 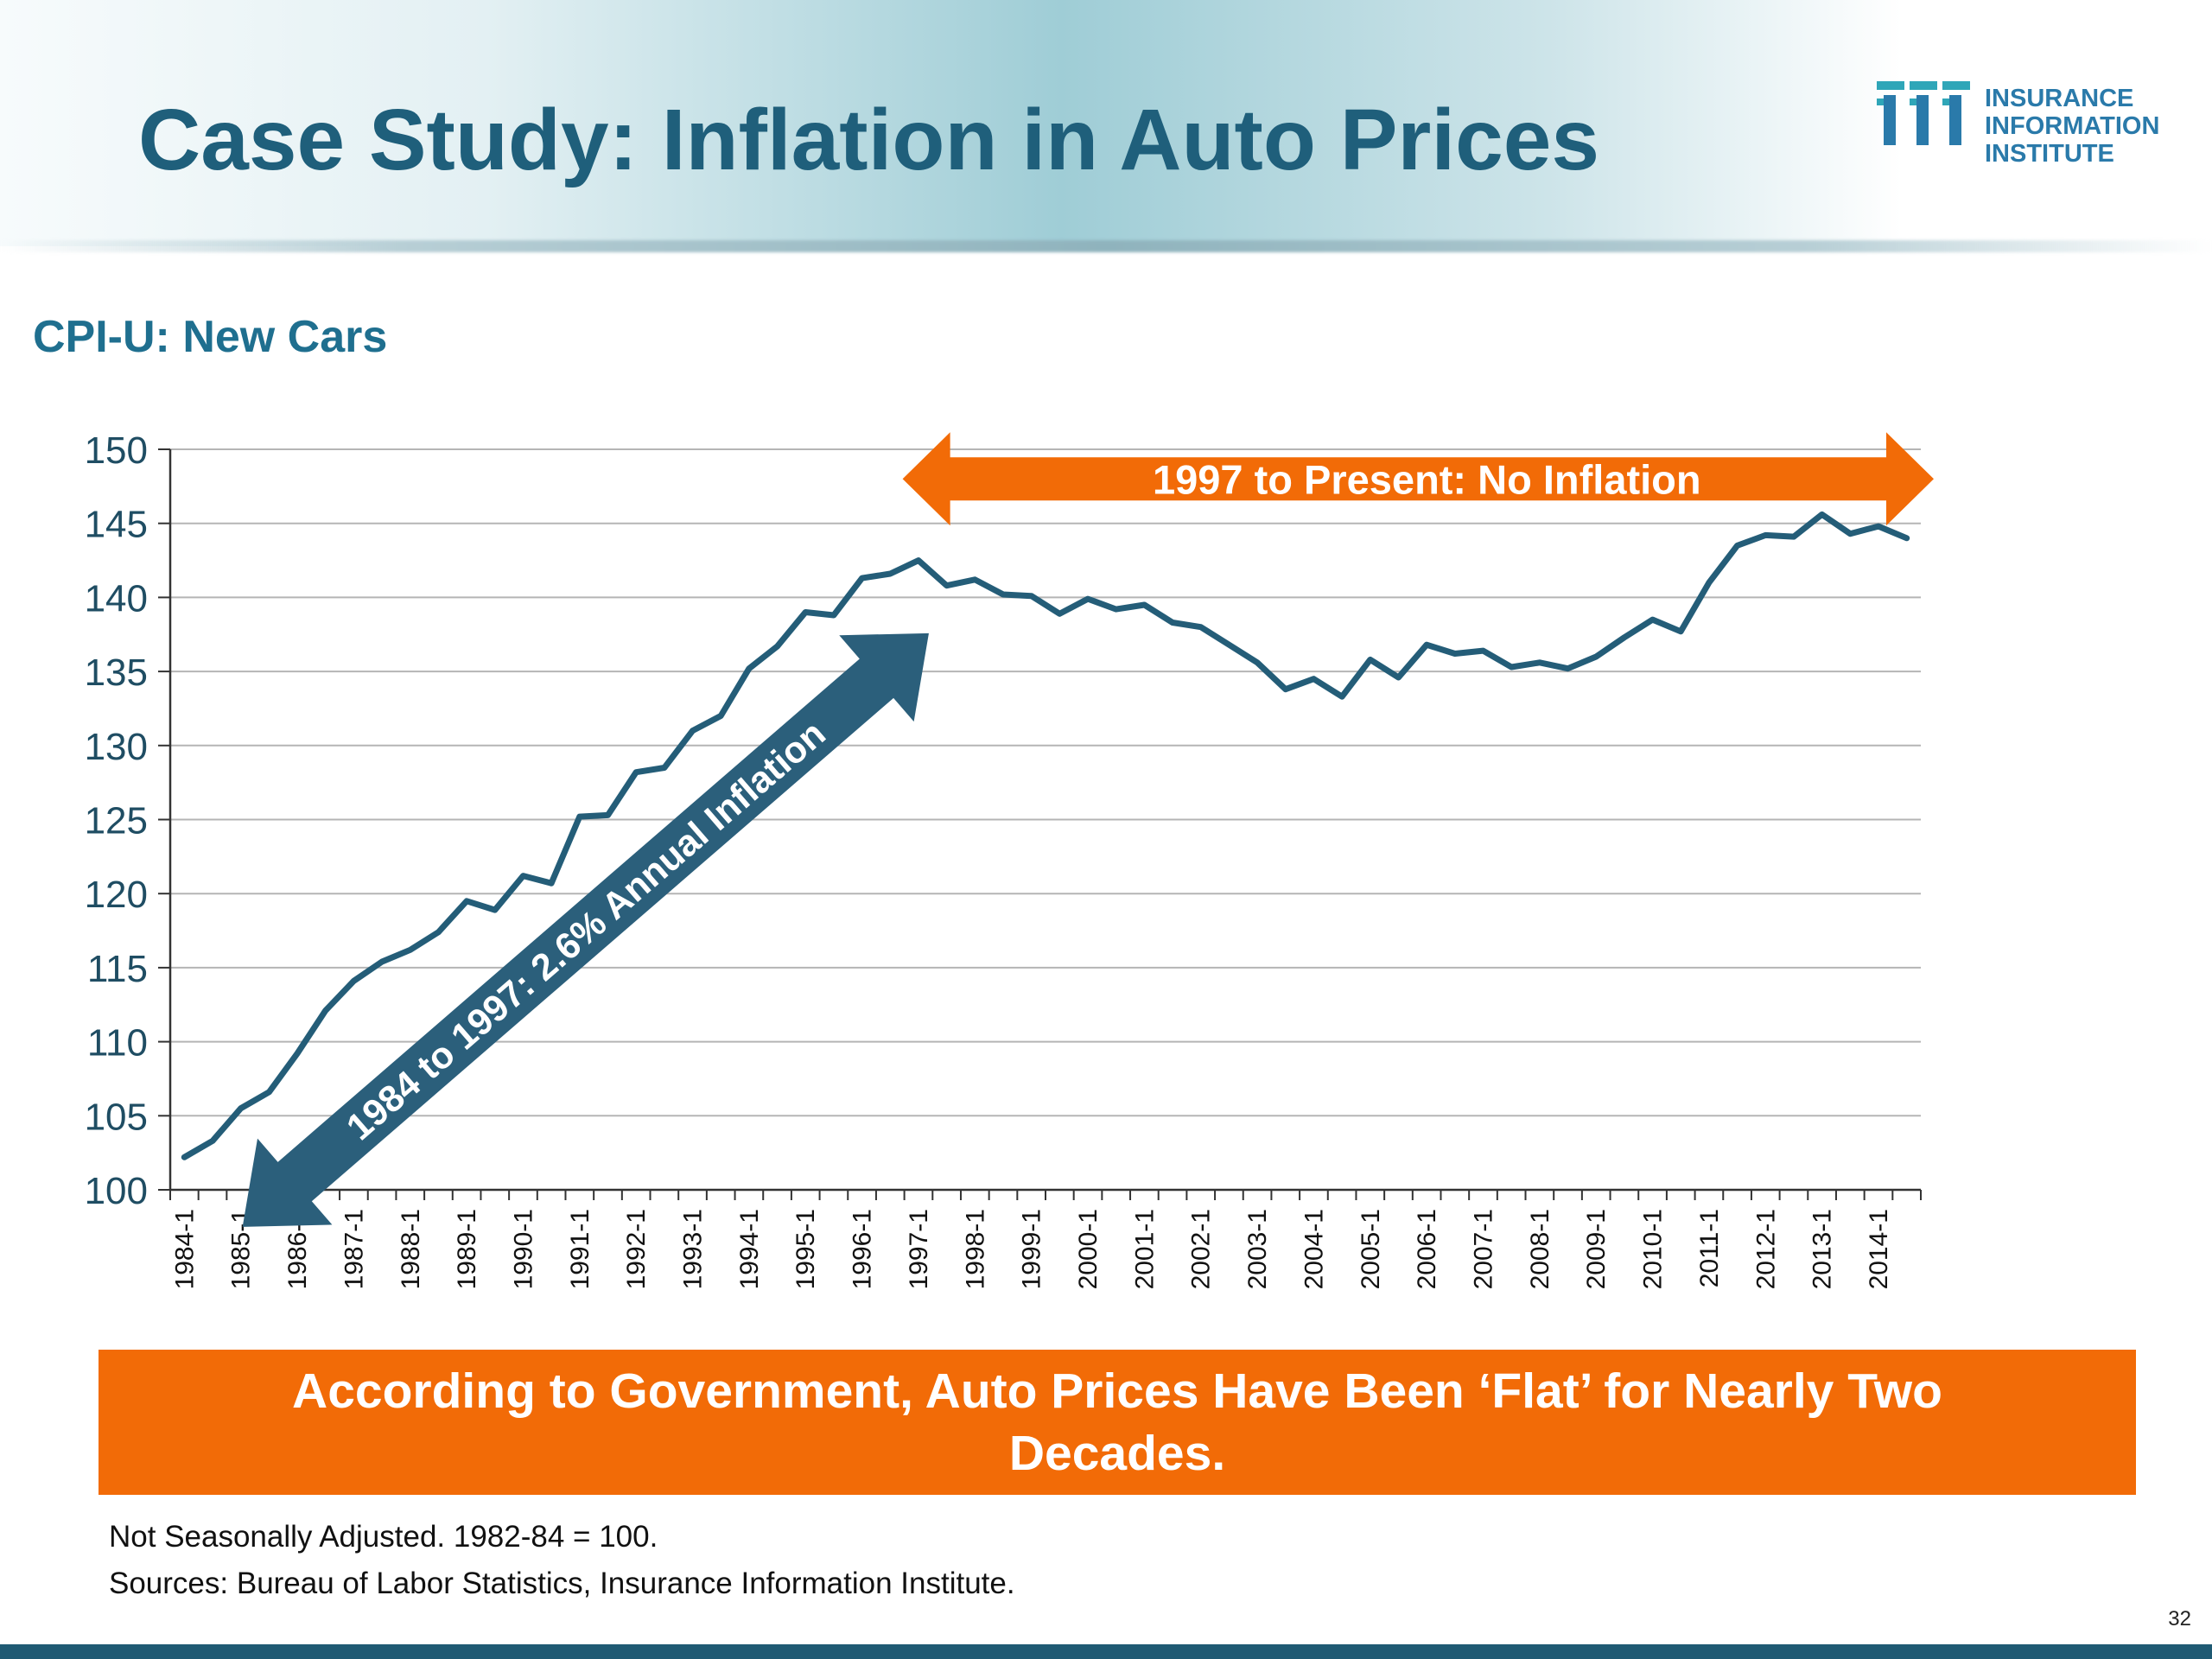 What do you see at coordinates (1201, 1249) in the screenshot?
I see `x-tick-label: 2002-1` at bounding box center [1201, 1249].